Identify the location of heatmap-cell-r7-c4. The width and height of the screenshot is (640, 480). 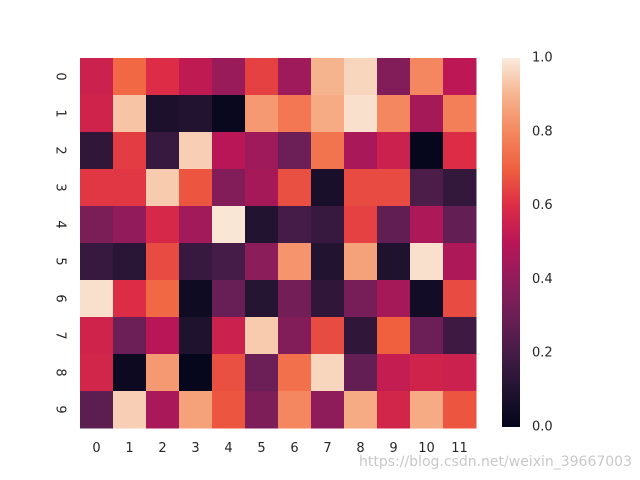
(229, 336).